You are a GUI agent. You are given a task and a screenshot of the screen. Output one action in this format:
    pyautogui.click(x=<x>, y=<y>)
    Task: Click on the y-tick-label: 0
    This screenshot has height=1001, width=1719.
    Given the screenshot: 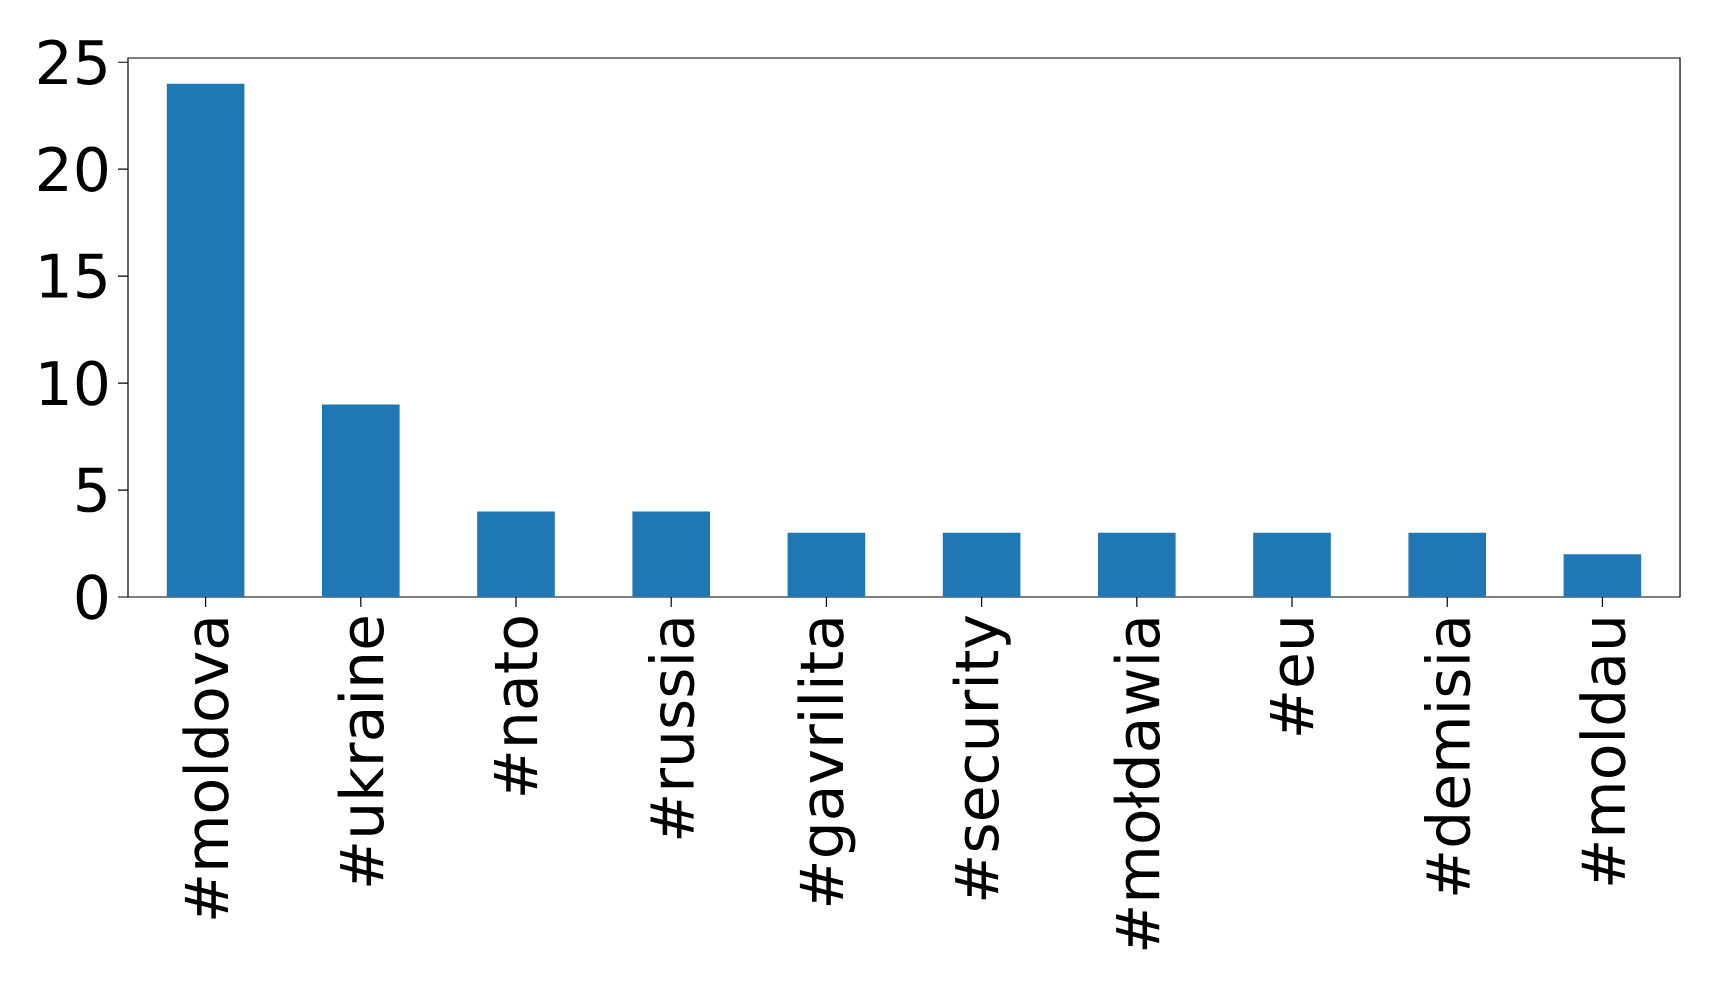 What is the action you would take?
    pyautogui.click(x=91, y=597)
    